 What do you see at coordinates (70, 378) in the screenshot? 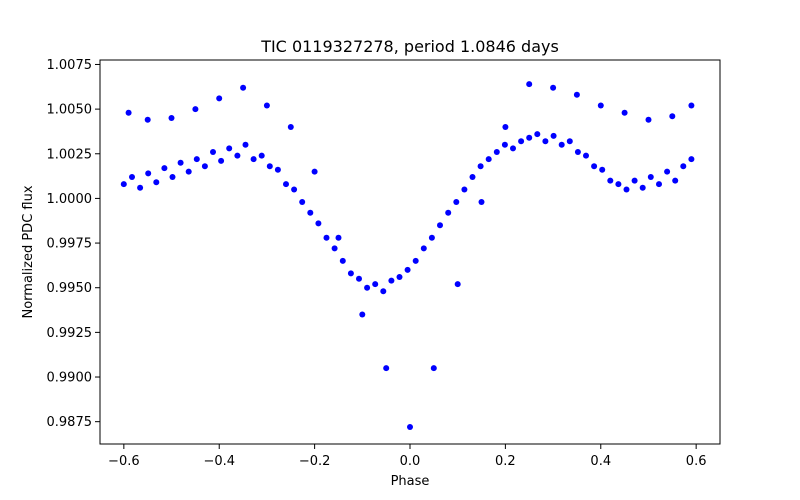
I see `y-tick-label: 0.9900` at bounding box center [70, 378].